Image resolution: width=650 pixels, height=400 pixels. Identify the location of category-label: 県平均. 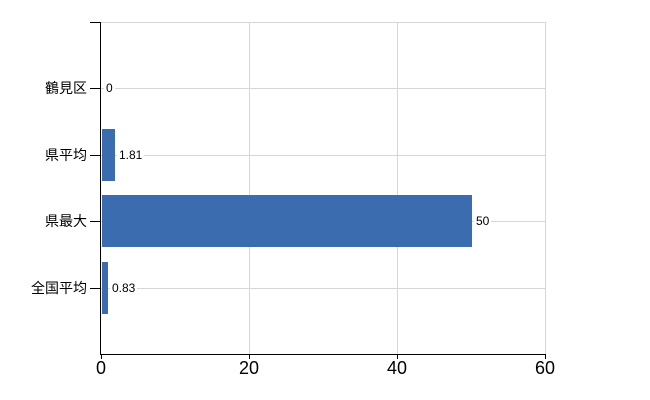
(66, 155).